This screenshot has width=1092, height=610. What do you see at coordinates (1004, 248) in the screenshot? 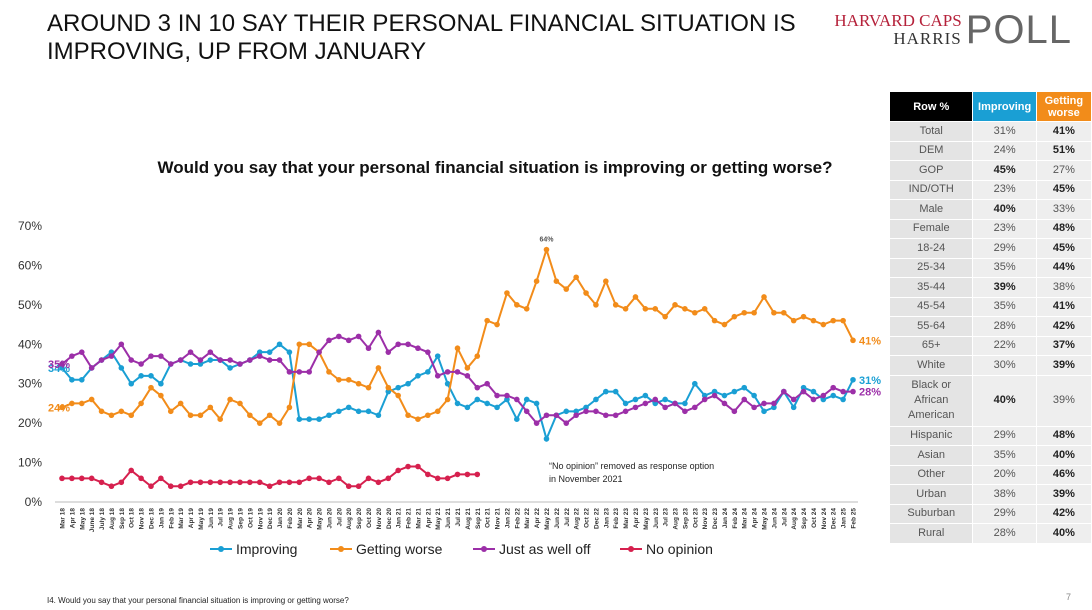
I see `table-cell: 29%` at bounding box center [1004, 248].